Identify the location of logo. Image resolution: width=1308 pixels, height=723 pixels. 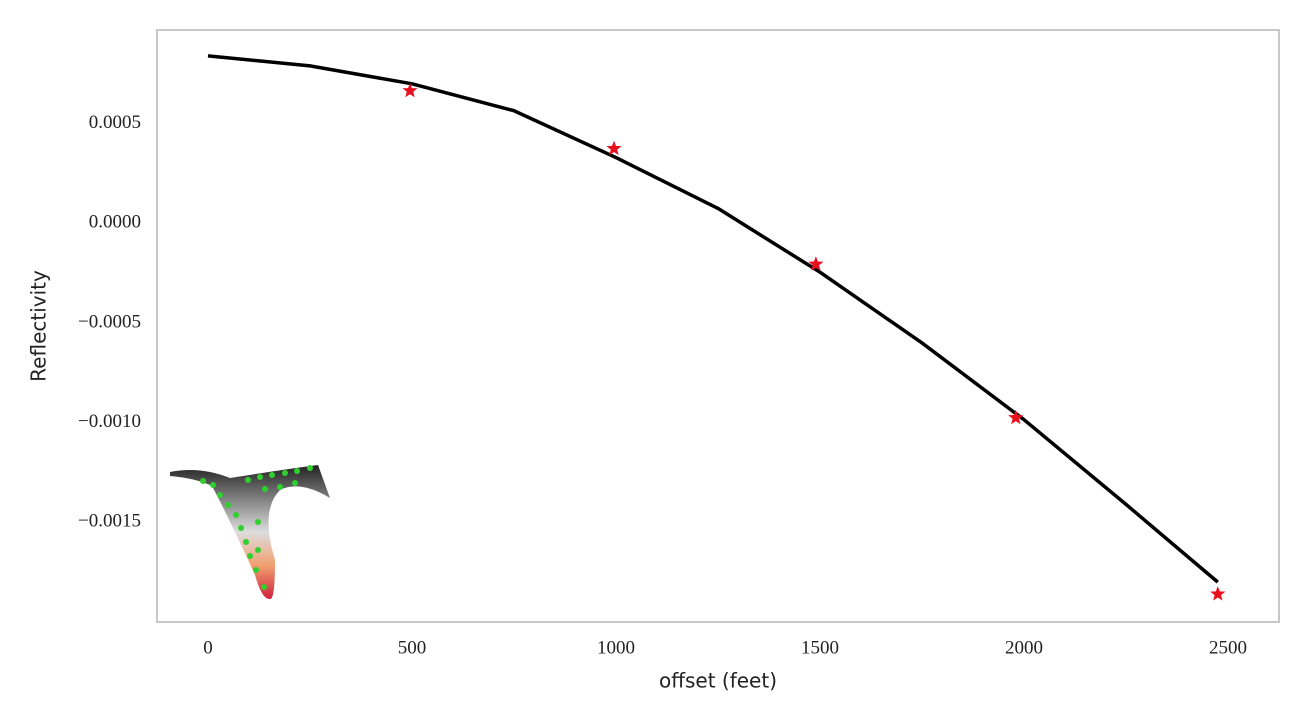
(250, 532).